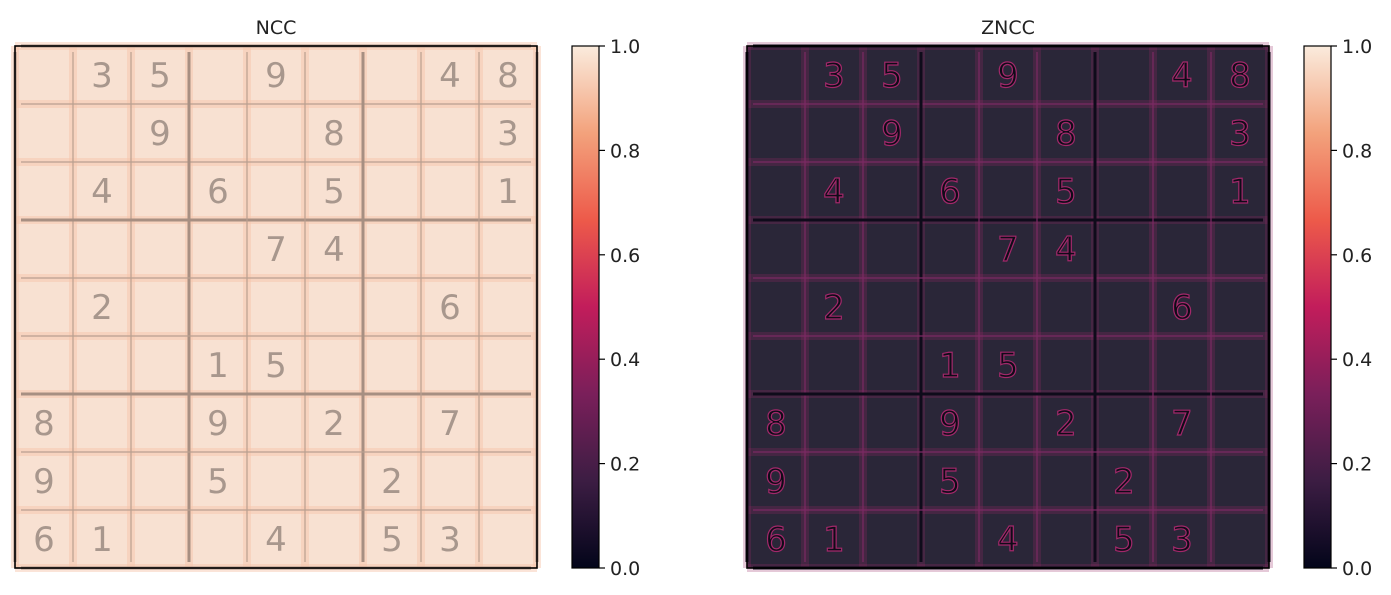 The height and width of the screenshot is (595, 1391). Describe the element at coordinates (585, 307) in the screenshot. I see `ncc-colorbar-gradient` at that location.